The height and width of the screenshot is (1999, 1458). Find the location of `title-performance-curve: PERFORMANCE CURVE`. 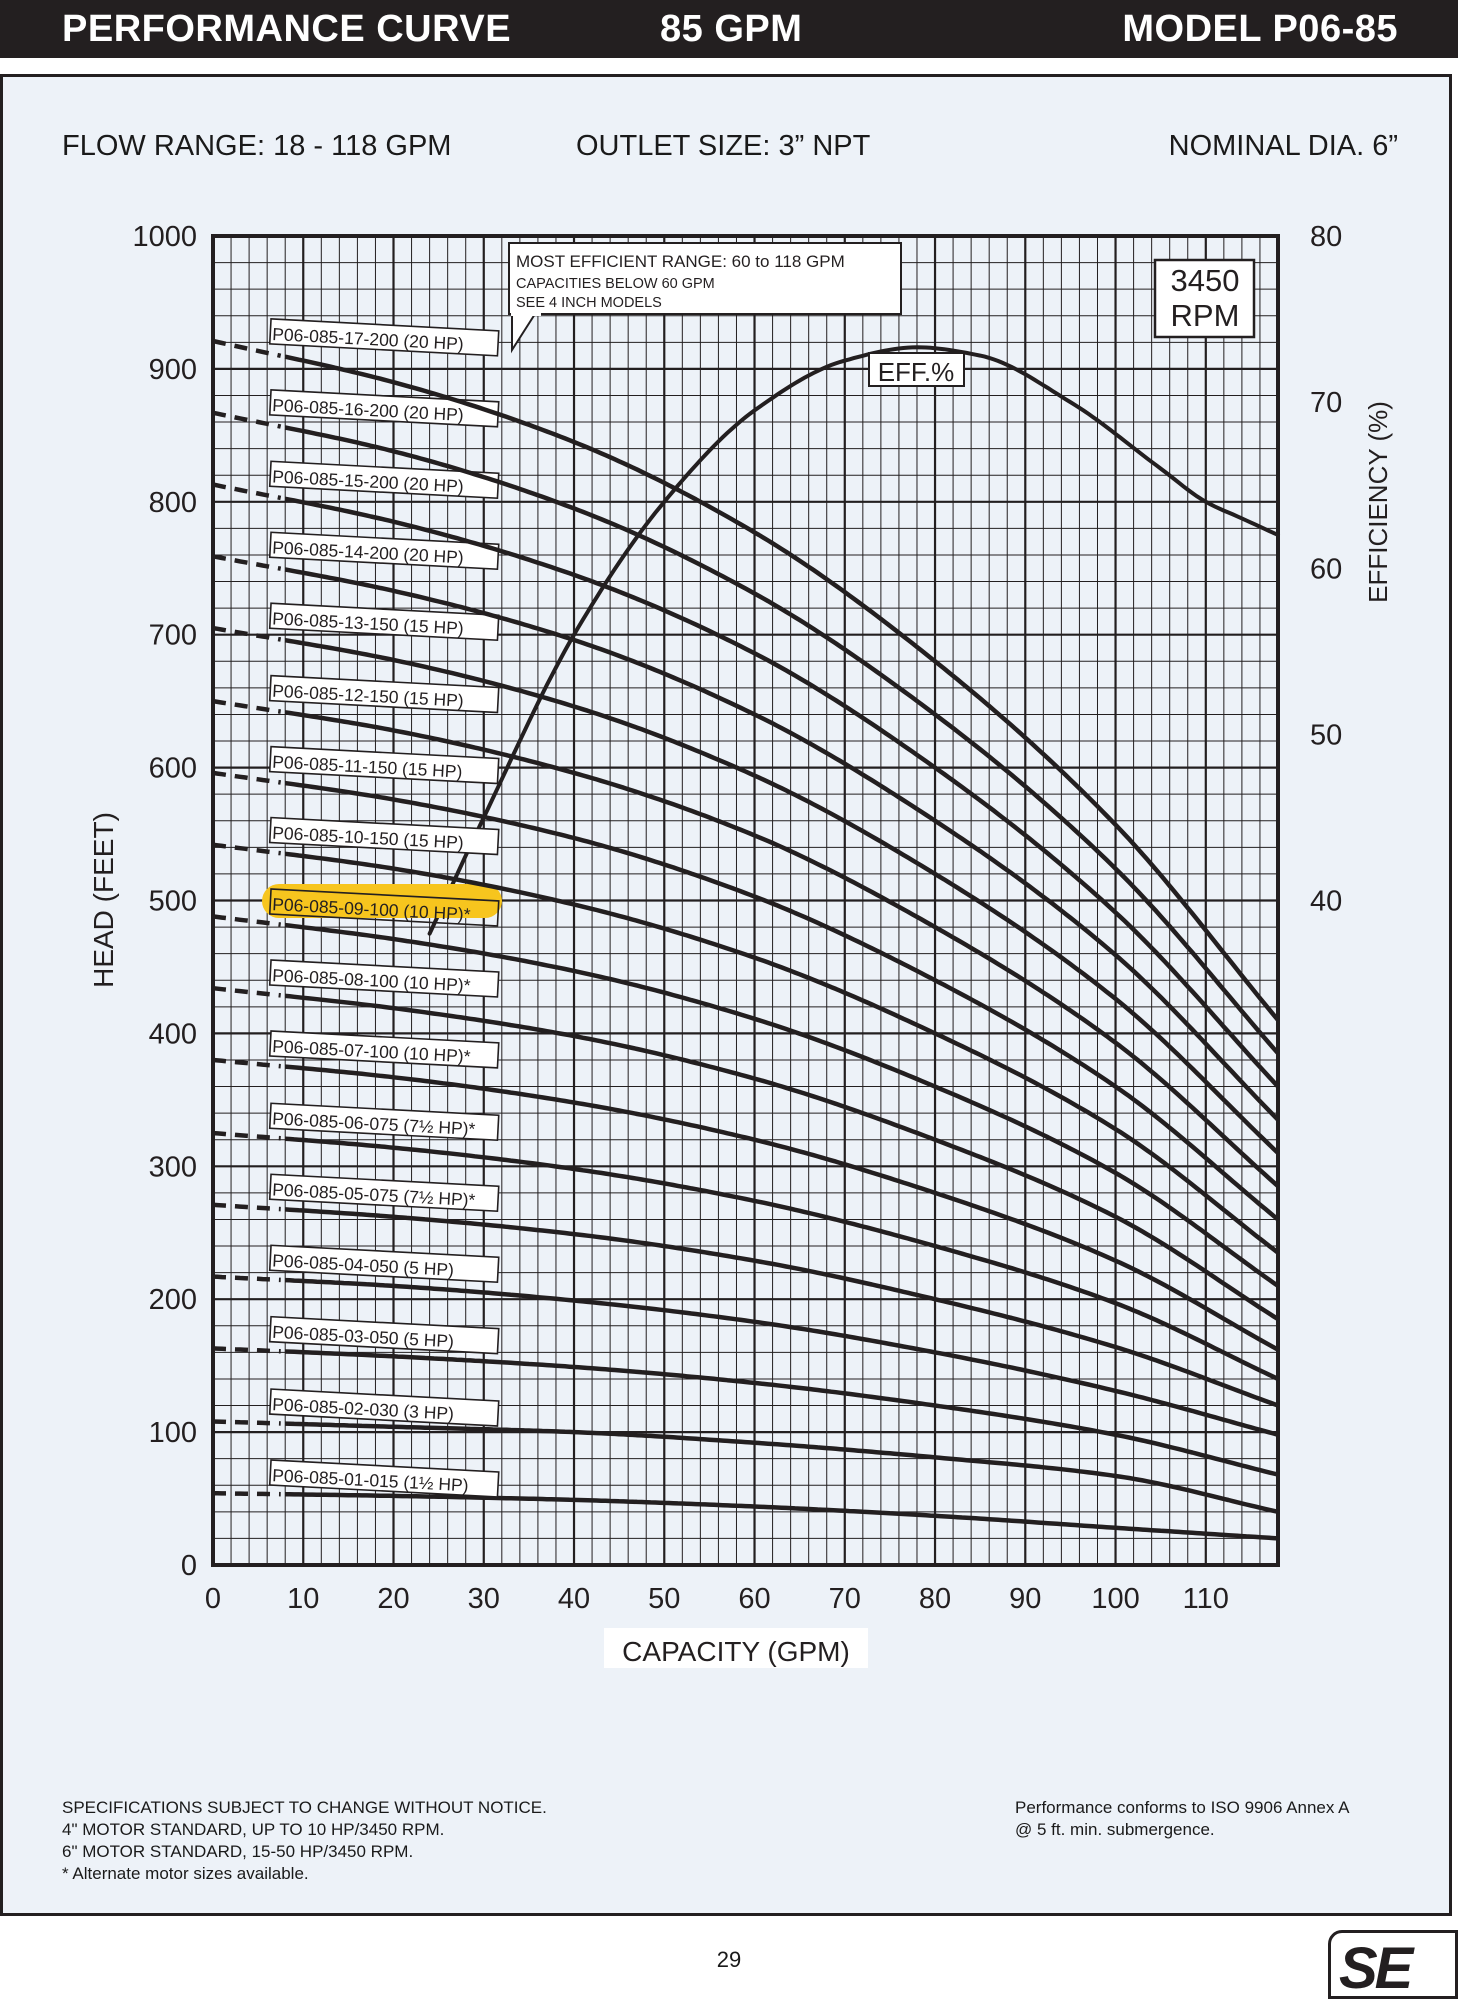

title-performance-curve: PERFORMANCE CURVE is located at coordinates (287, 29).